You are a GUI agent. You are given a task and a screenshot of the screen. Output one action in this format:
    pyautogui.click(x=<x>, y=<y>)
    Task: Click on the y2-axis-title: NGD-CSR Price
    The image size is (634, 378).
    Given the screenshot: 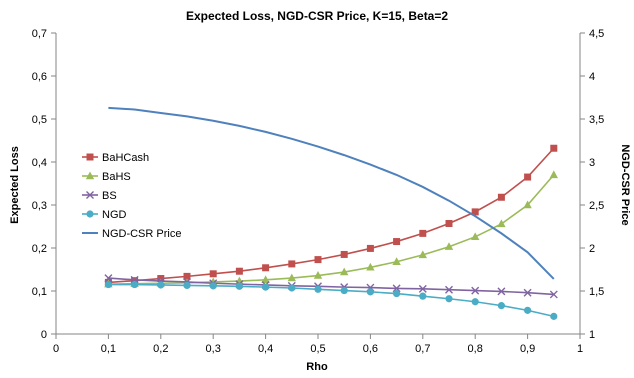 What is the action you would take?
    pyautogui.click(x=625, y=184)
    